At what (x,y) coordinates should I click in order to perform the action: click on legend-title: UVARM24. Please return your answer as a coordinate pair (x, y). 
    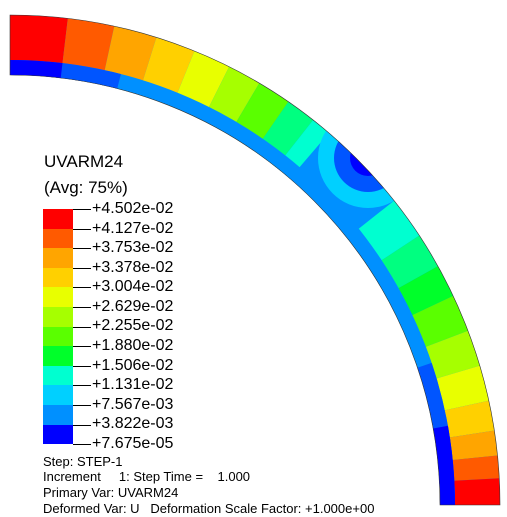
    Looking at the image, I should click on (84, 161).